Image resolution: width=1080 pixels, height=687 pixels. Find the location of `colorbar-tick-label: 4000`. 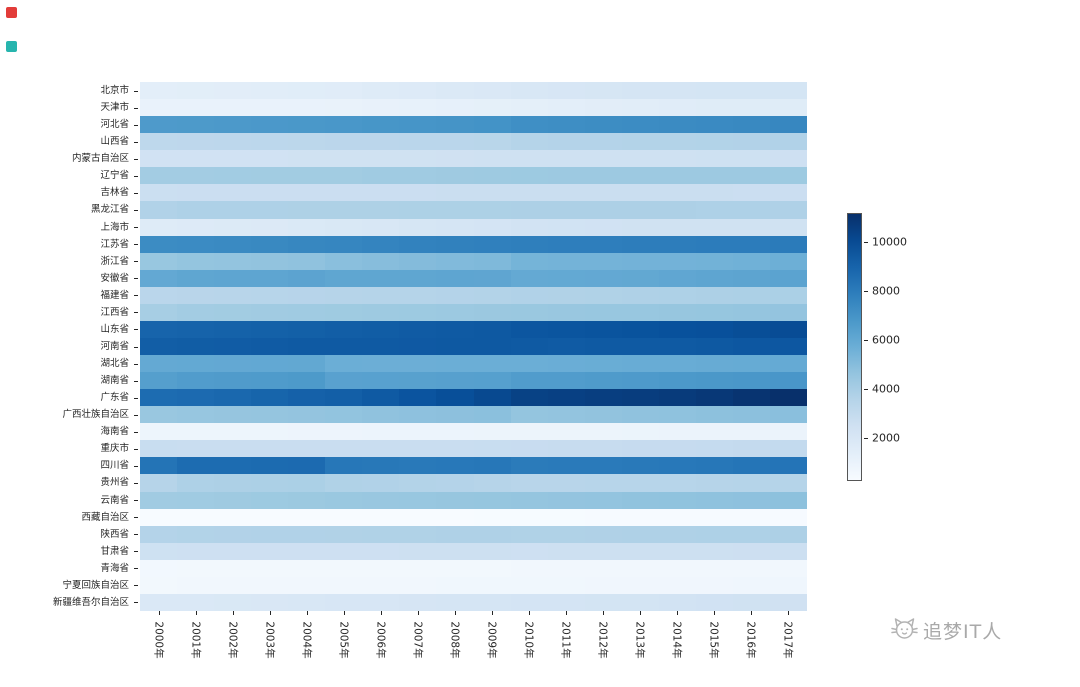

colorbar-tick-label: 4000 is located at coordinates (886, 389).